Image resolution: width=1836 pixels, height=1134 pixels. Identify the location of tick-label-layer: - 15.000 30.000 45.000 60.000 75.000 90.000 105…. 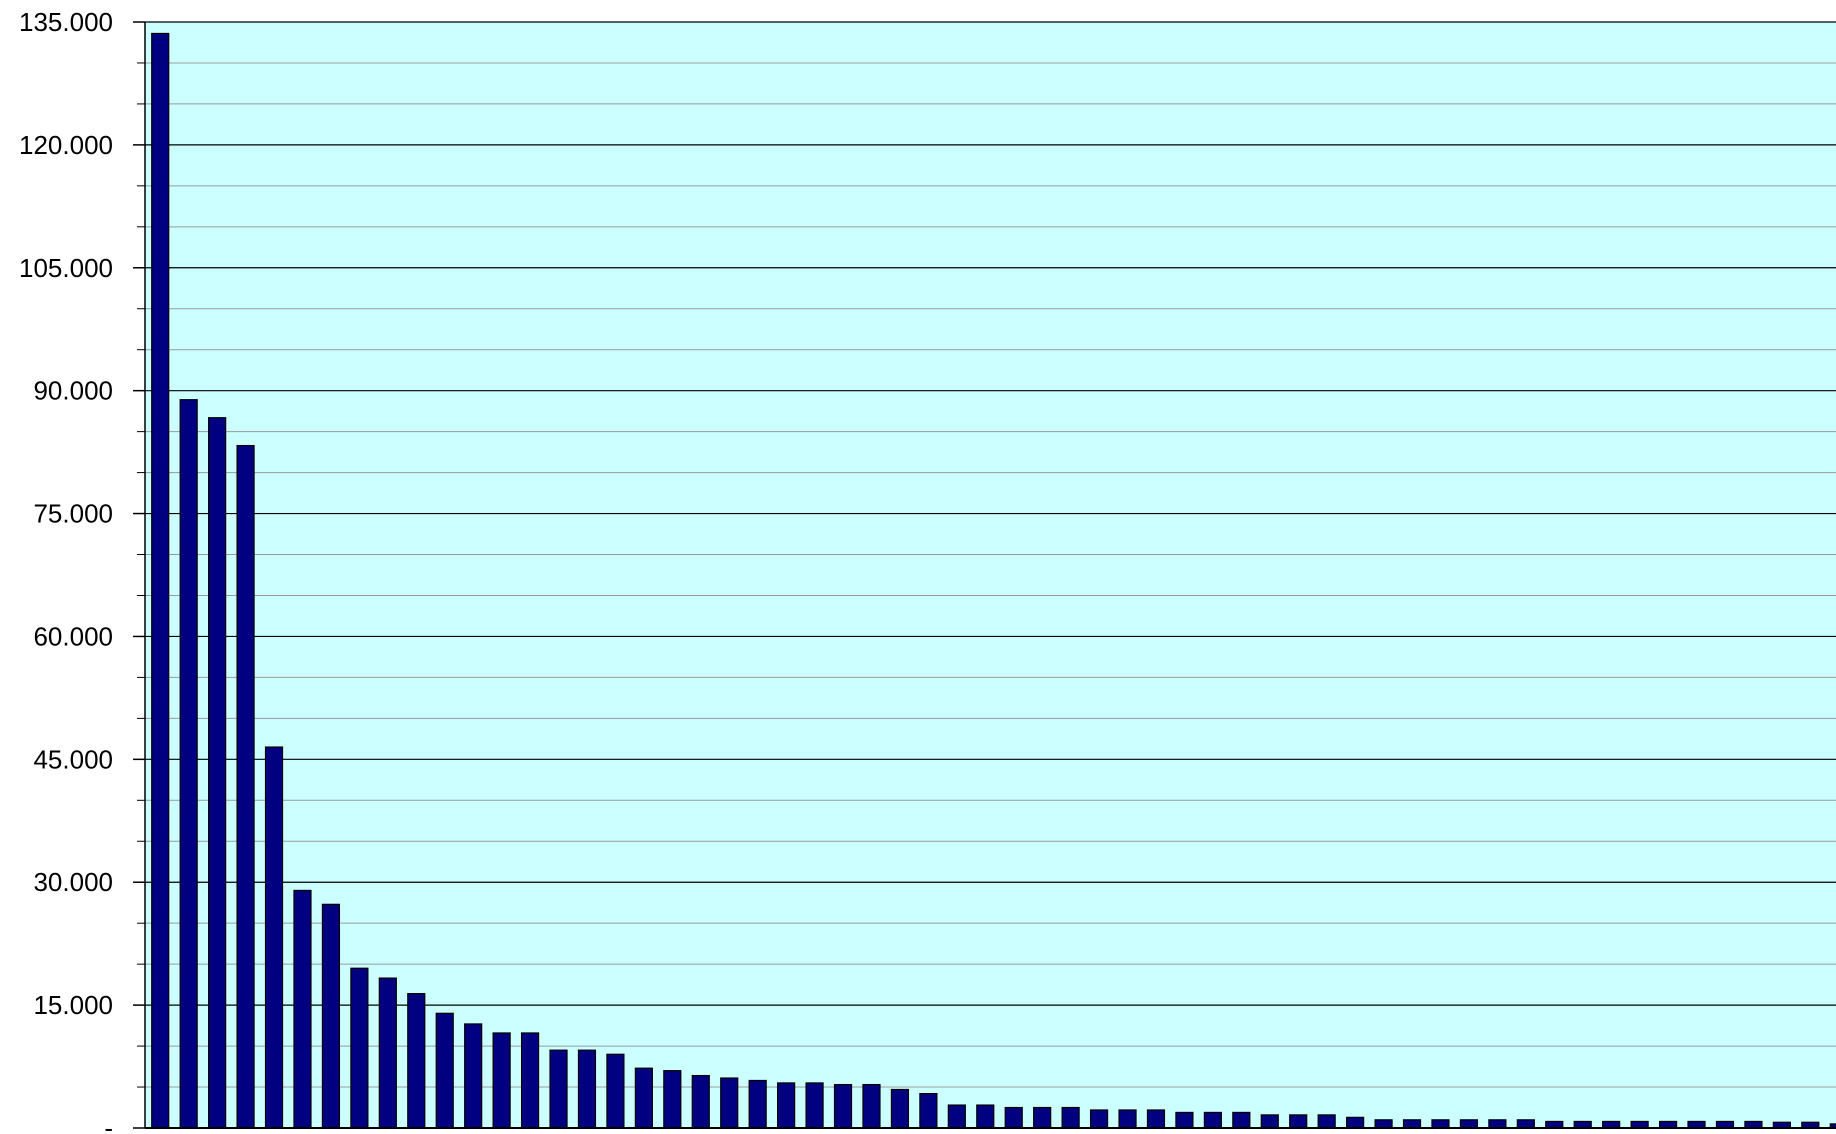
(66, 570).